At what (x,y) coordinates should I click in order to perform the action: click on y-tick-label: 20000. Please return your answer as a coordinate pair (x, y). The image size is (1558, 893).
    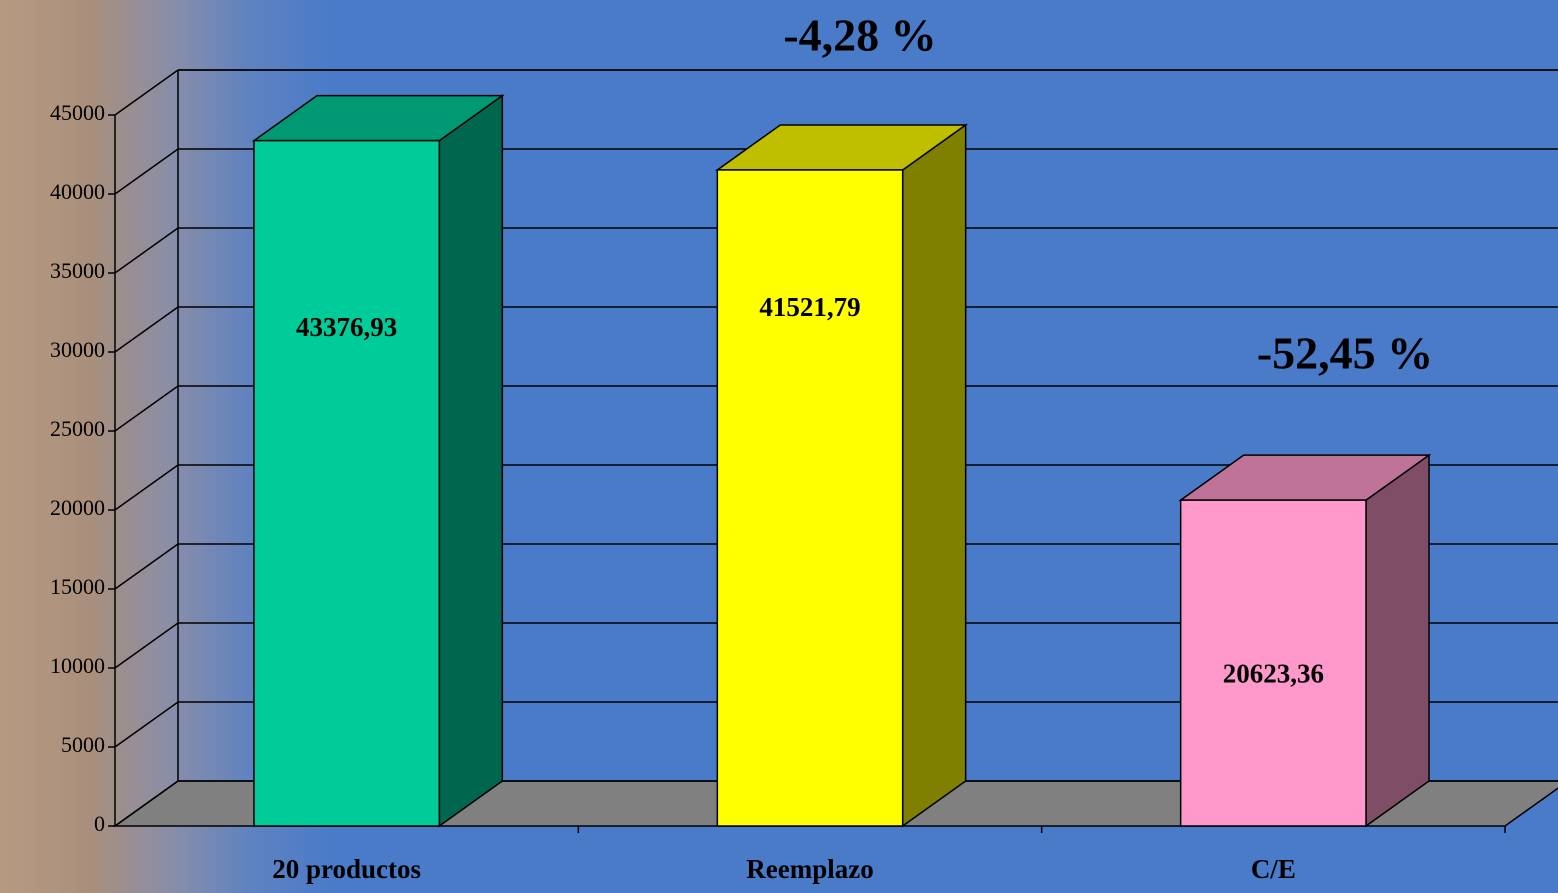
    Looking at the image, I should click on (77, 507).